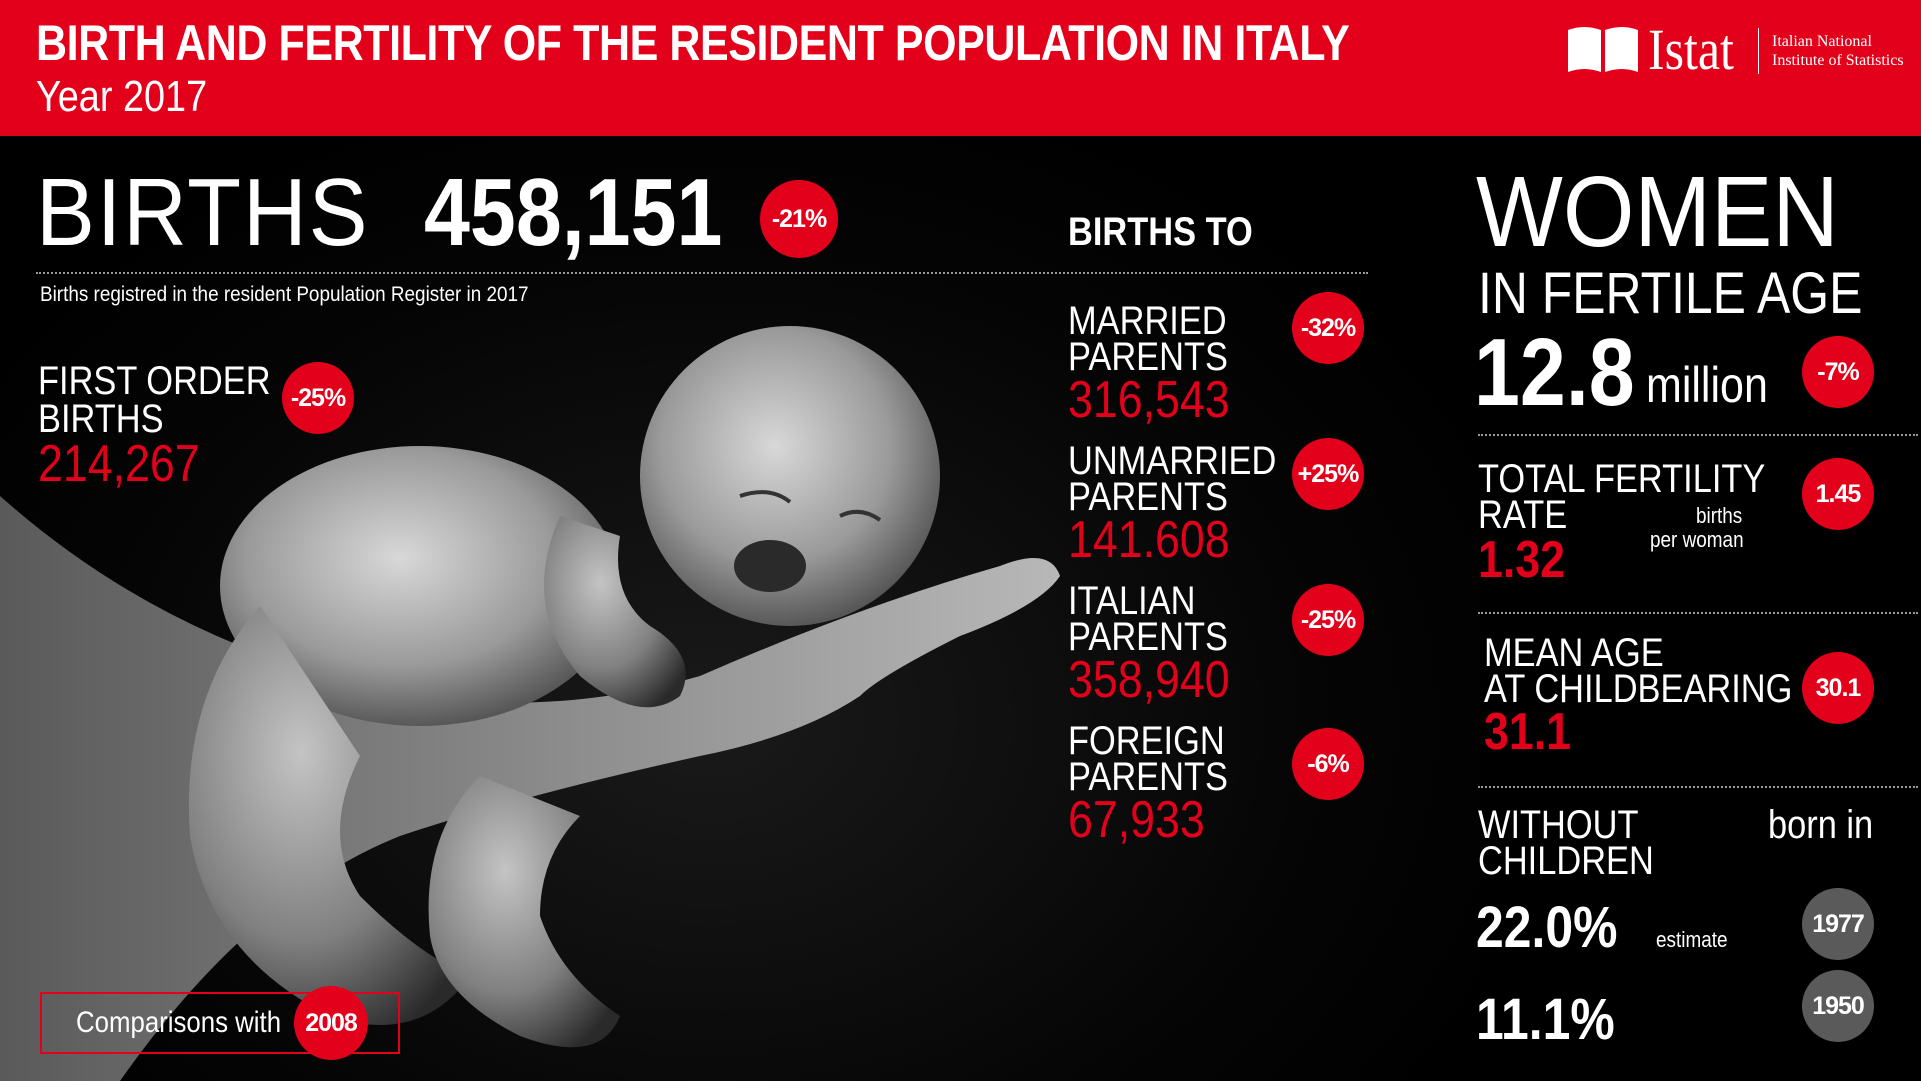 Image resolution: width=1921 pixels, height=1081 pixels. What do you see at coordinates (1638, 689) in the screenshot?
I see `mean-age-label-line2: AT CHILDBEARING` at bounding box center [1638, 689].